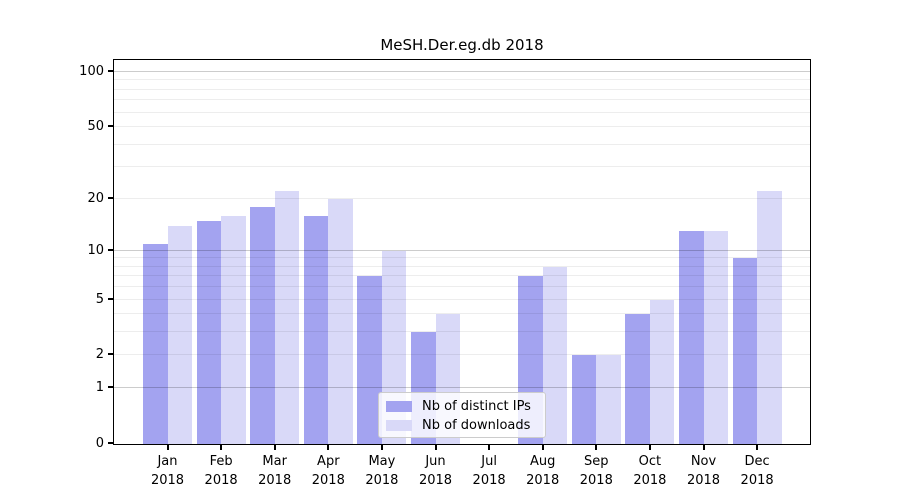 The width and height of the screenshot is (900, 500). What do you see at coordinates (757, 471) in the screenshot?
I see `x-axis-tick-label-dec: Dec 2018` at bounding box center [757, 471].